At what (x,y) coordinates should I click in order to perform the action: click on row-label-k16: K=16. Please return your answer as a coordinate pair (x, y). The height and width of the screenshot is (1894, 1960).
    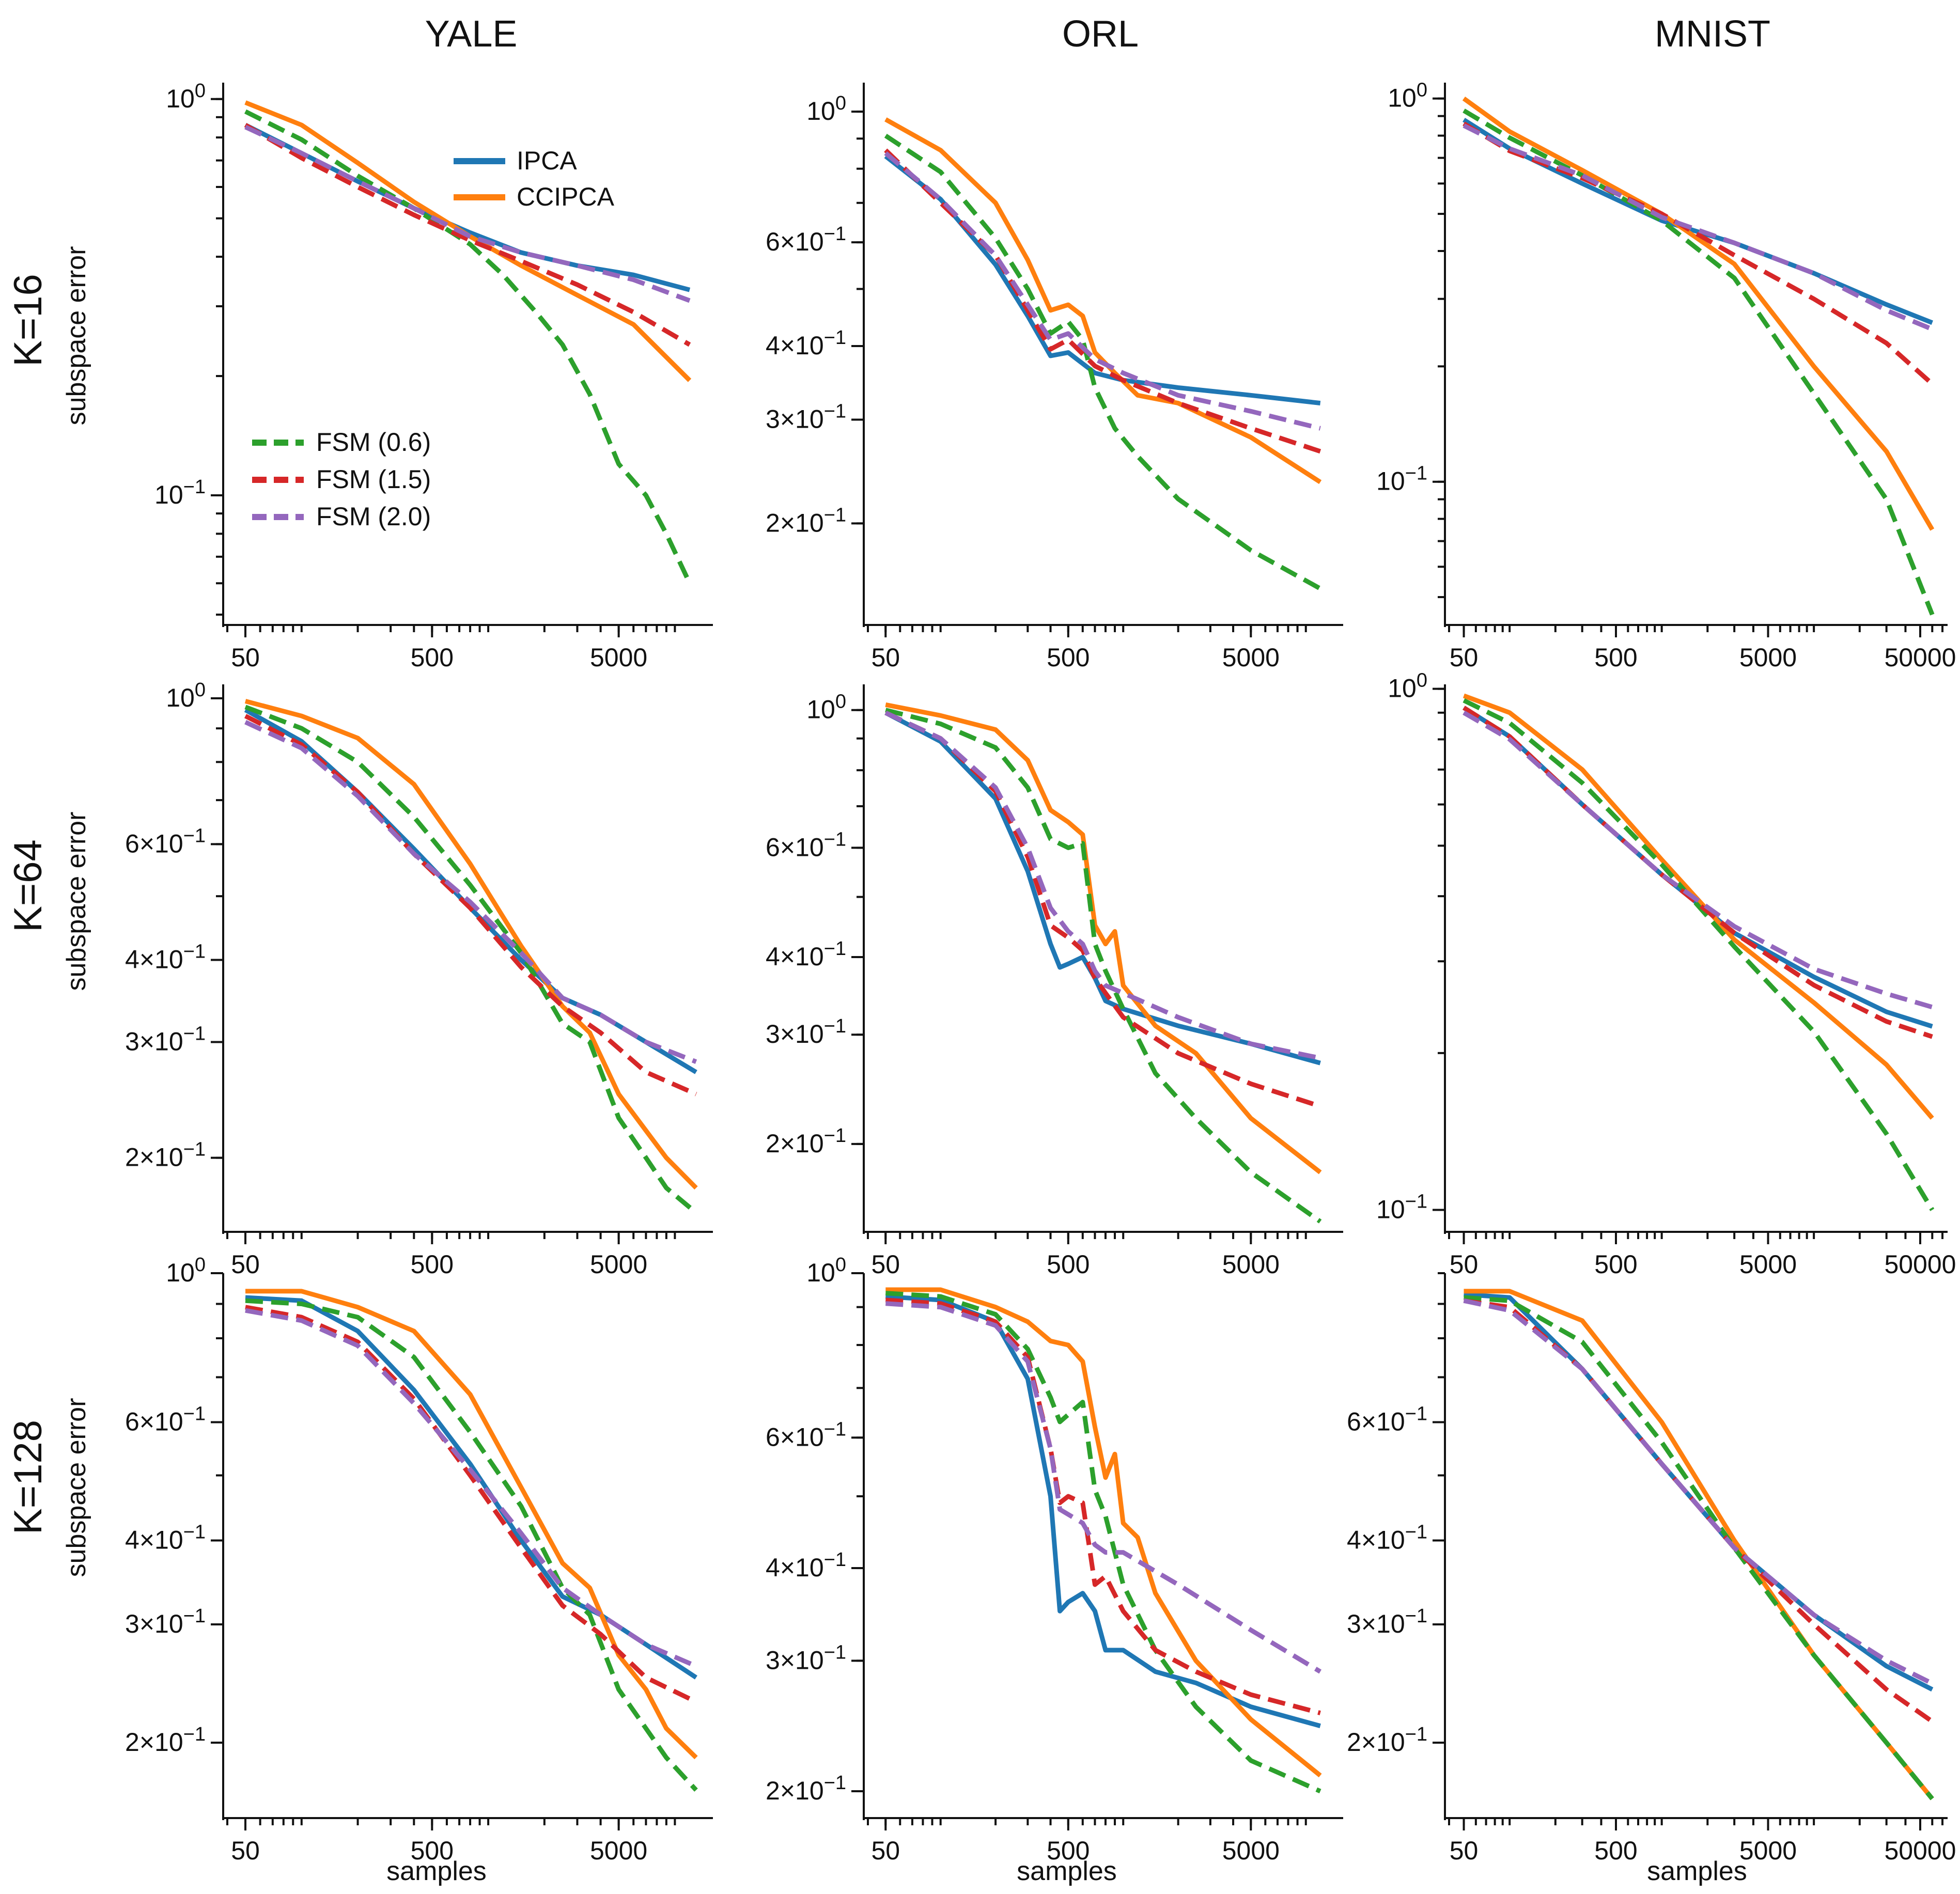
    Looking at the image, I should click on (28, 320).